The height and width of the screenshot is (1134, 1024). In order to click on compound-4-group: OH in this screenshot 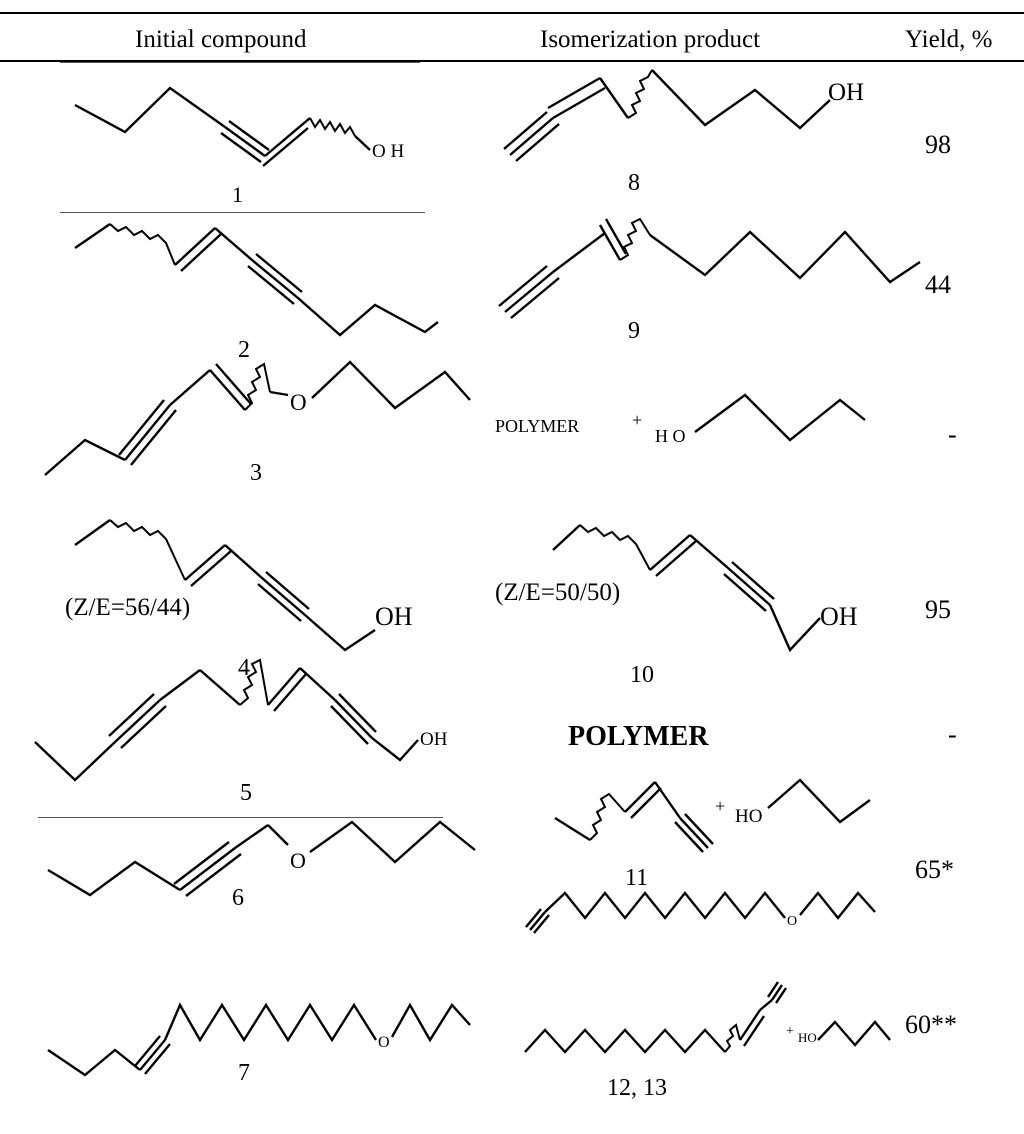, I will do `click(394, 616)`.